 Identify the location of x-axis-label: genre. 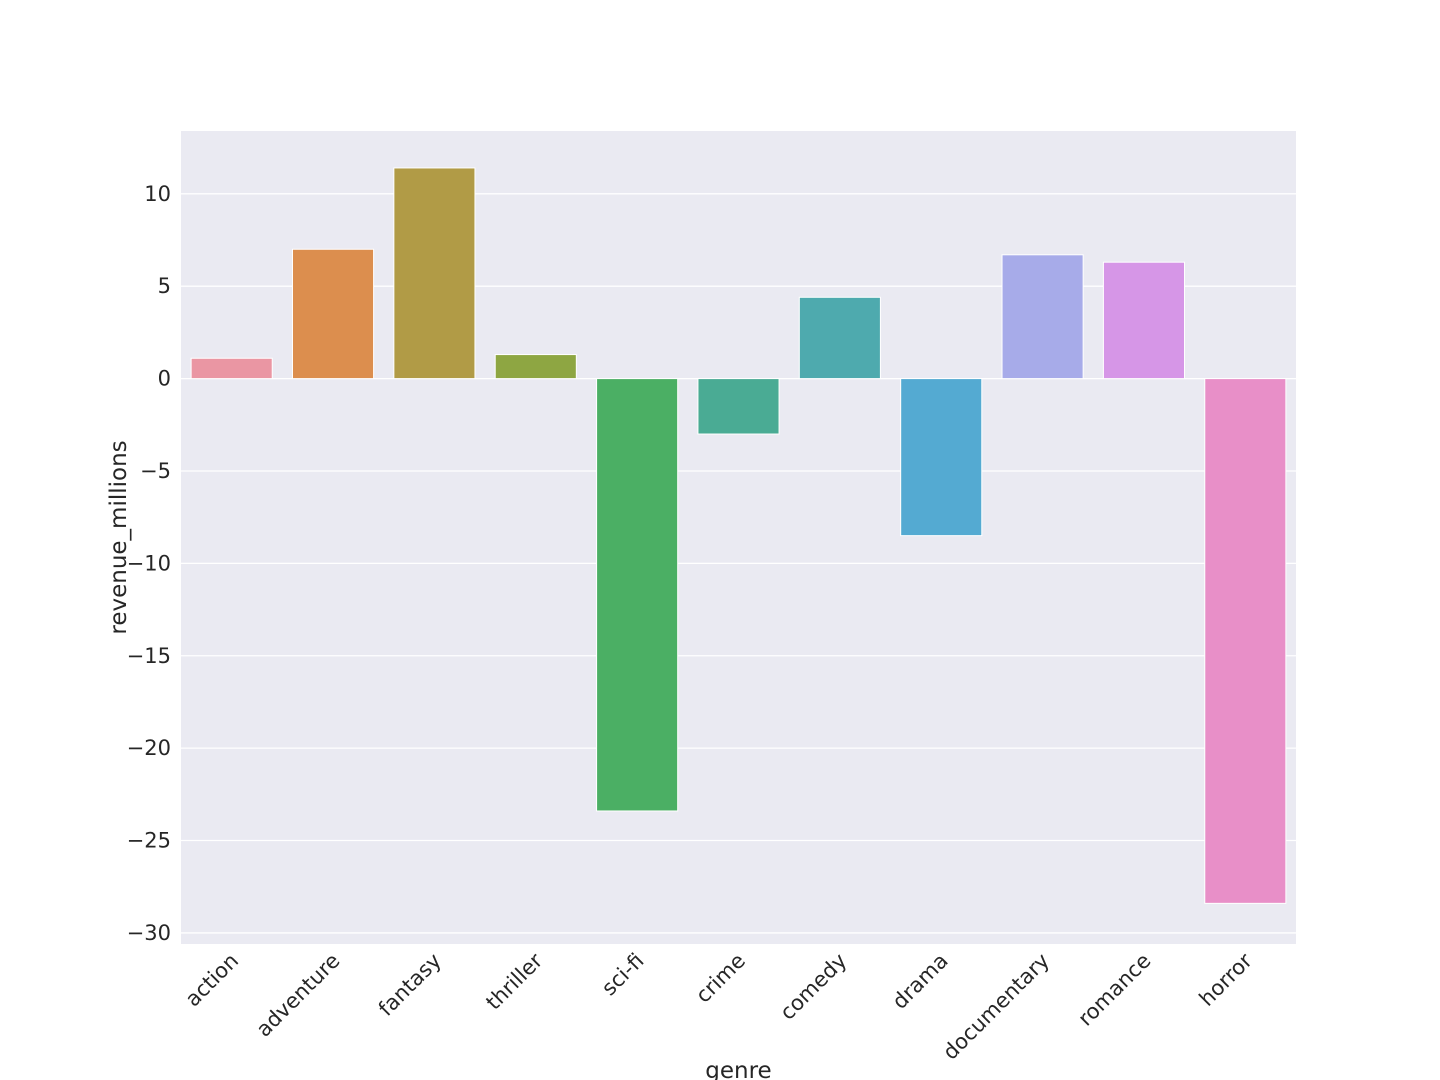
(738, 1069).